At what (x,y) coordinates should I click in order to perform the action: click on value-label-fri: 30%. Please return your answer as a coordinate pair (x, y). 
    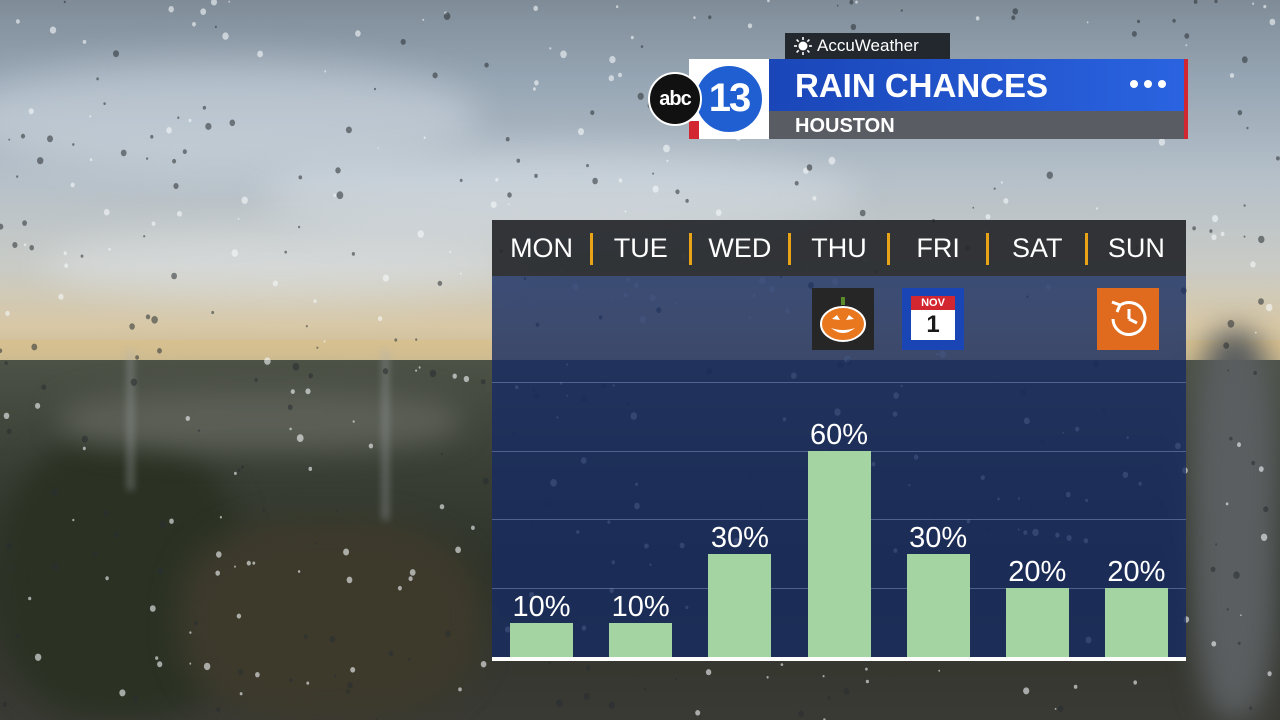
    Looking at the image, I should click on (938, 537).